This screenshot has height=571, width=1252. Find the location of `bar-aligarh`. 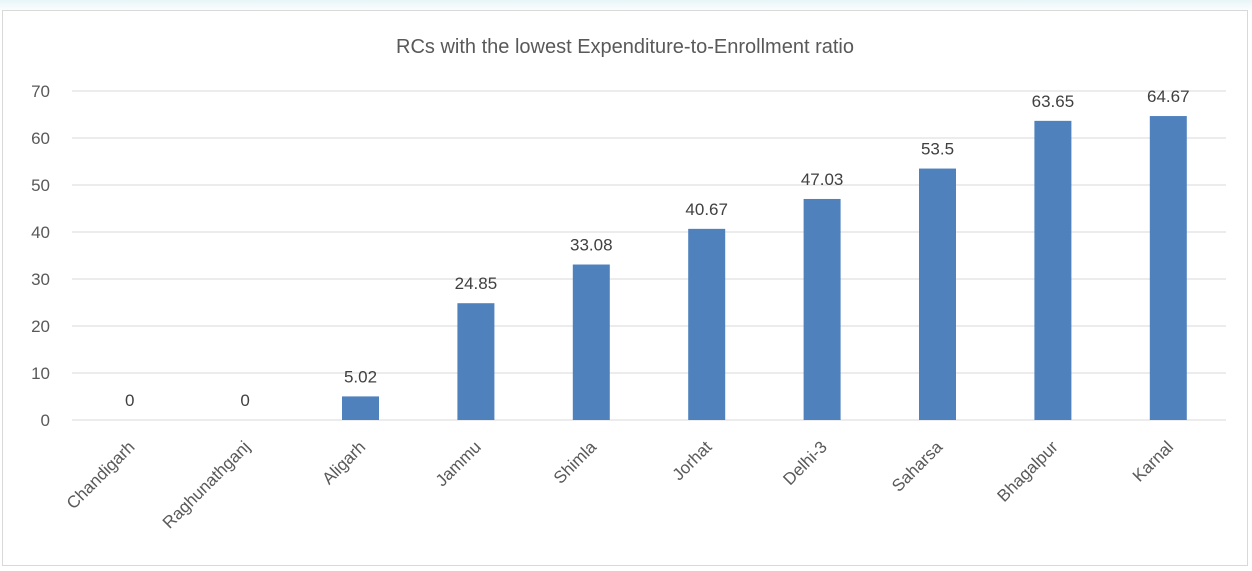

bar-aligarh is located at coordinates (360, 408).